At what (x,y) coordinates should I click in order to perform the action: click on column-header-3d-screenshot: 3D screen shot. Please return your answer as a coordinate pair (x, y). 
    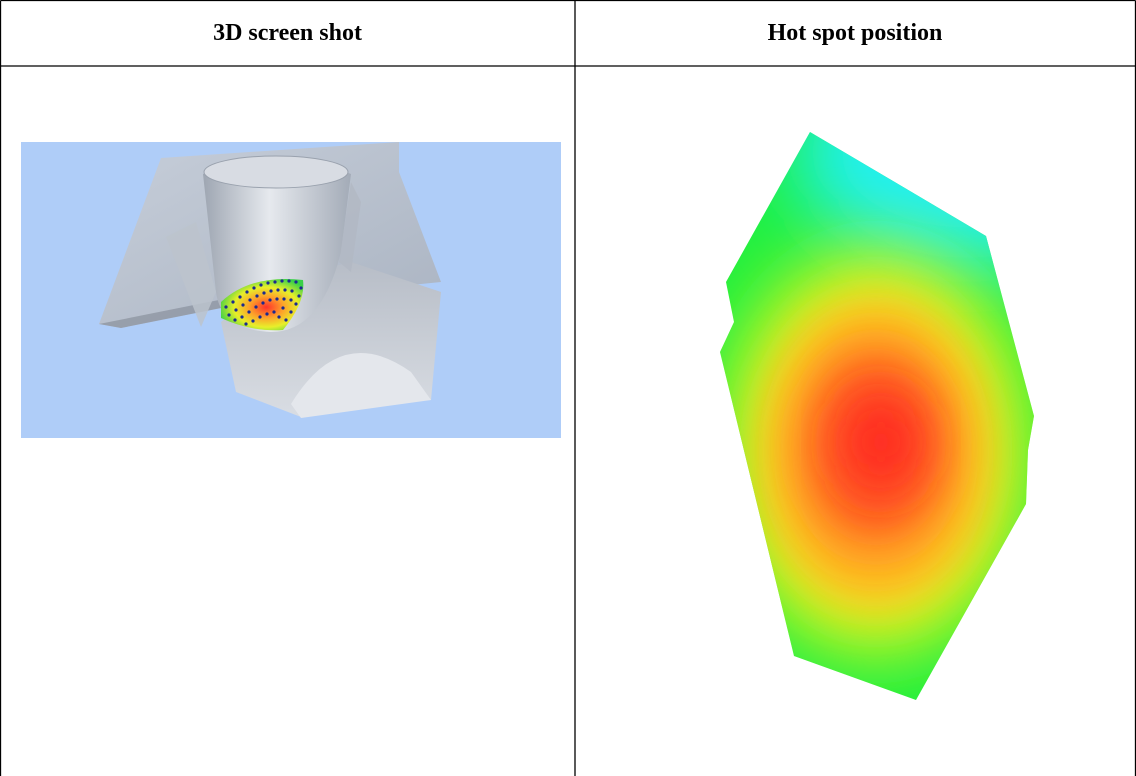
    Looking at the image, I should click on (287, 32).